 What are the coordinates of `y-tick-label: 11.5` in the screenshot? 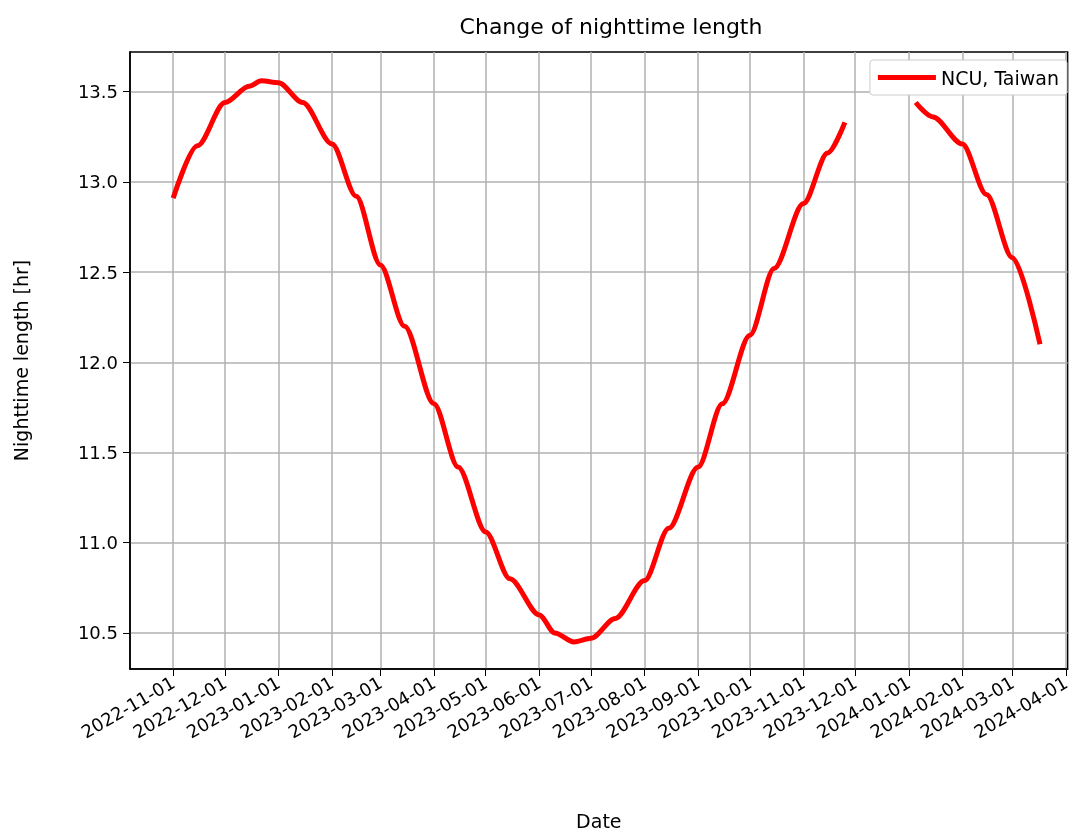 It's located at (97, 453).